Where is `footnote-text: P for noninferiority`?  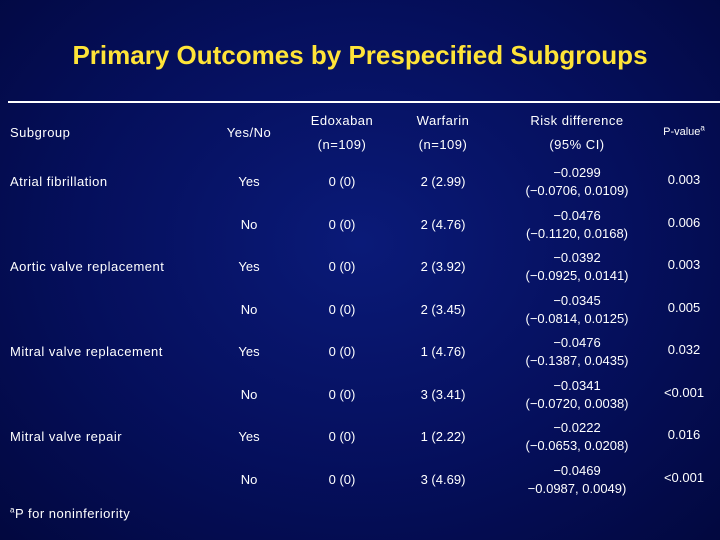
footnote-text: P for noninferiority is located at coordinates (72, 513).